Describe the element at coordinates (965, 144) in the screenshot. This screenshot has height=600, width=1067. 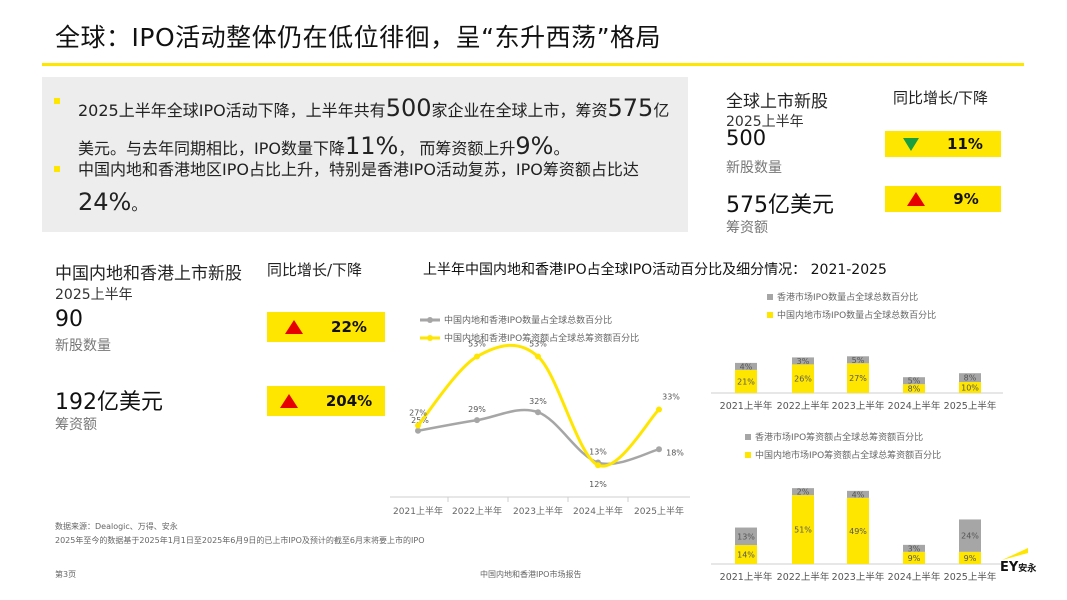
I see `global-count-change: 11%` at that location.